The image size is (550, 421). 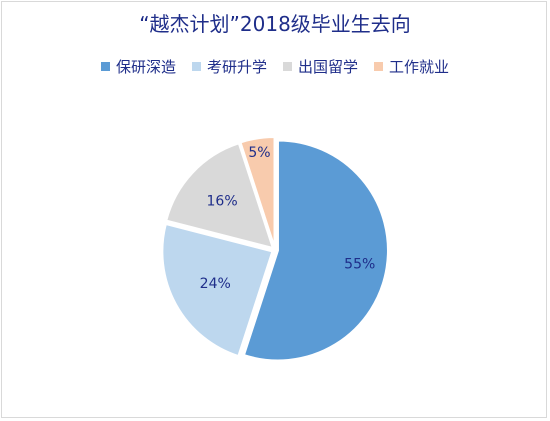 I want to click on pie-slice-label-1: 24%, so click(x=215, y=284).